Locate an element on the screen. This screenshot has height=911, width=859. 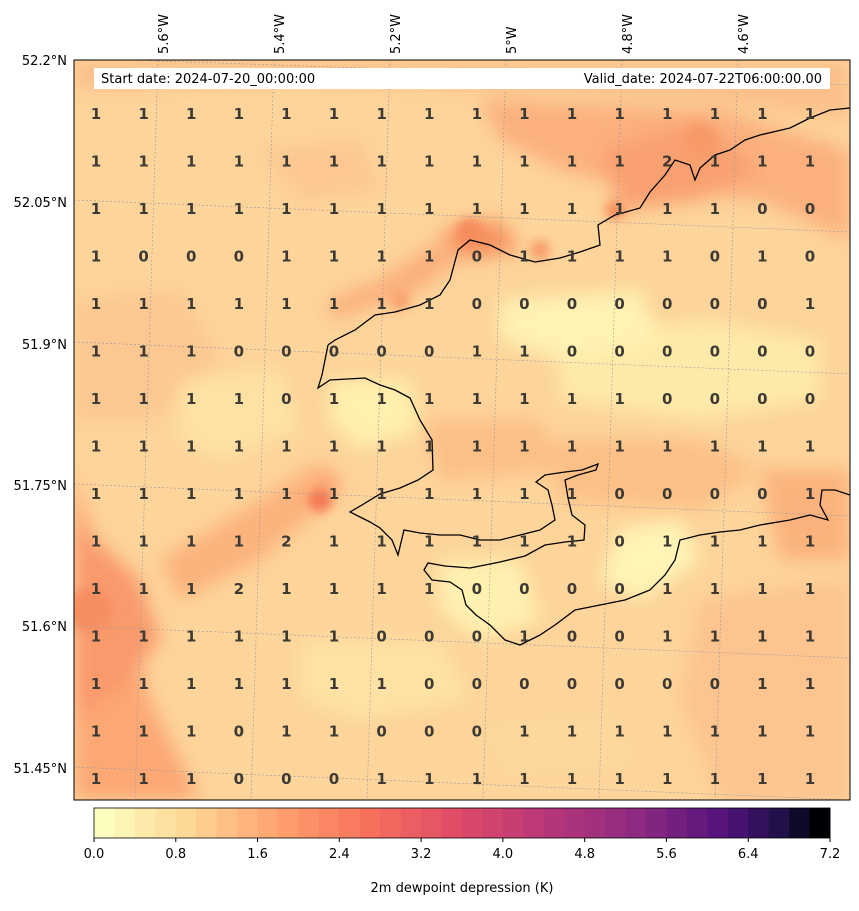
lon-label: 5.6°W is located at coordinates (164, 34).